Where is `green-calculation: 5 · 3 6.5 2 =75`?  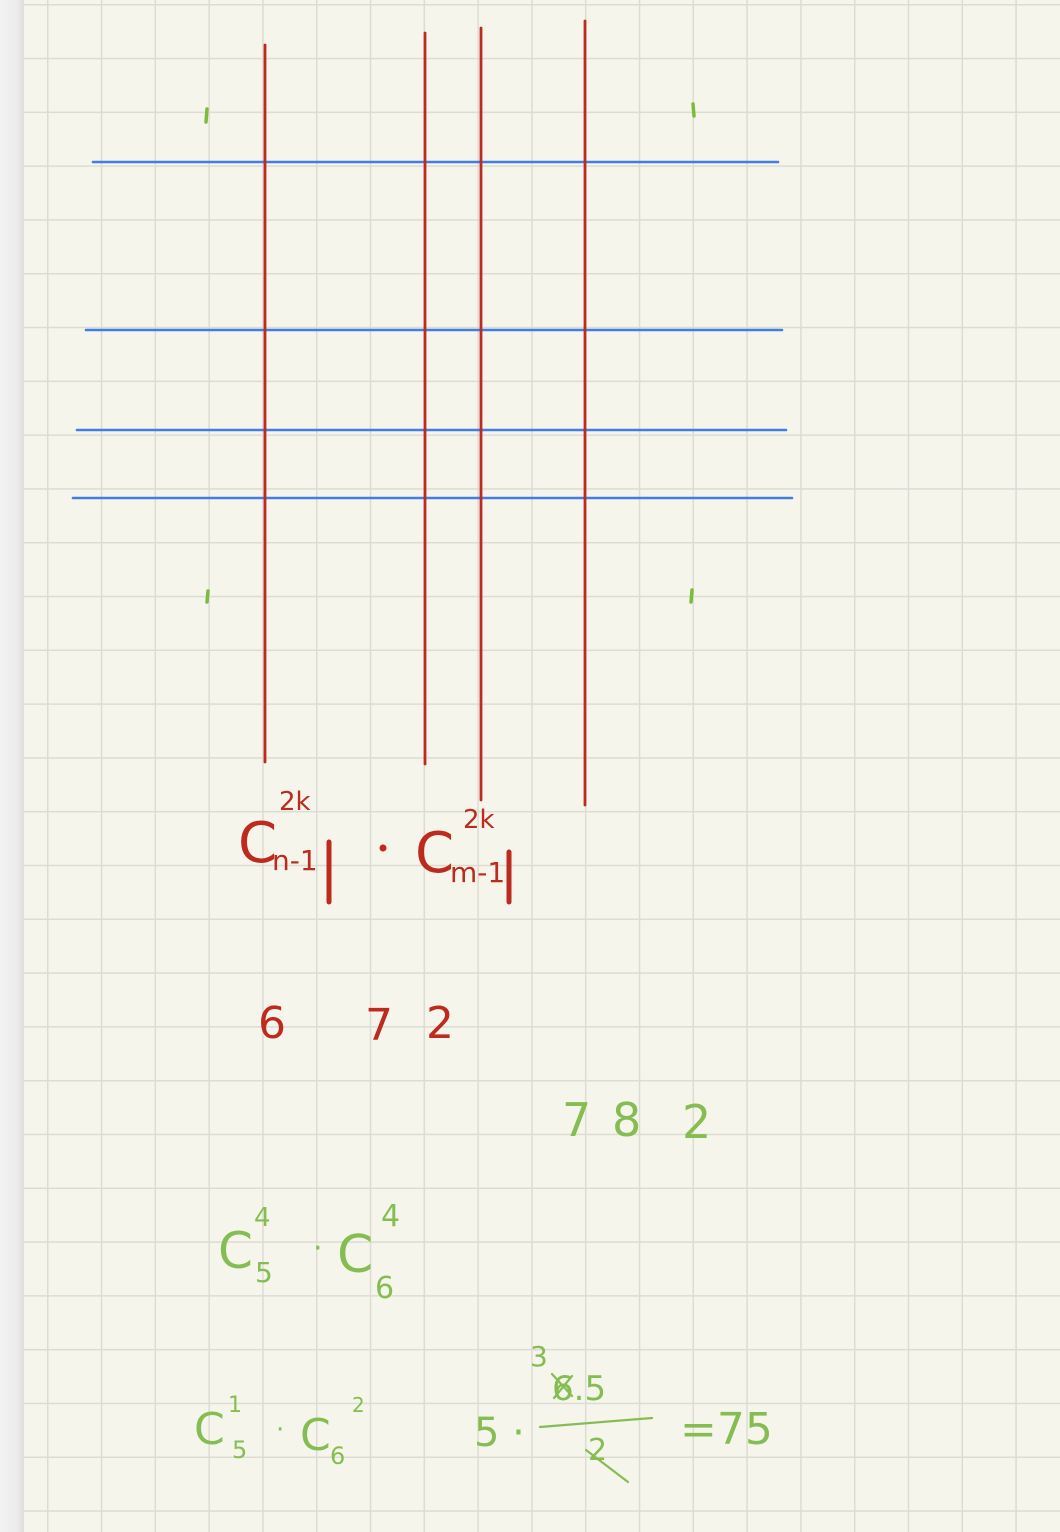 green-calculation: 5 · 3 6.5 2 =75 is located at coordinates (623, 1412).